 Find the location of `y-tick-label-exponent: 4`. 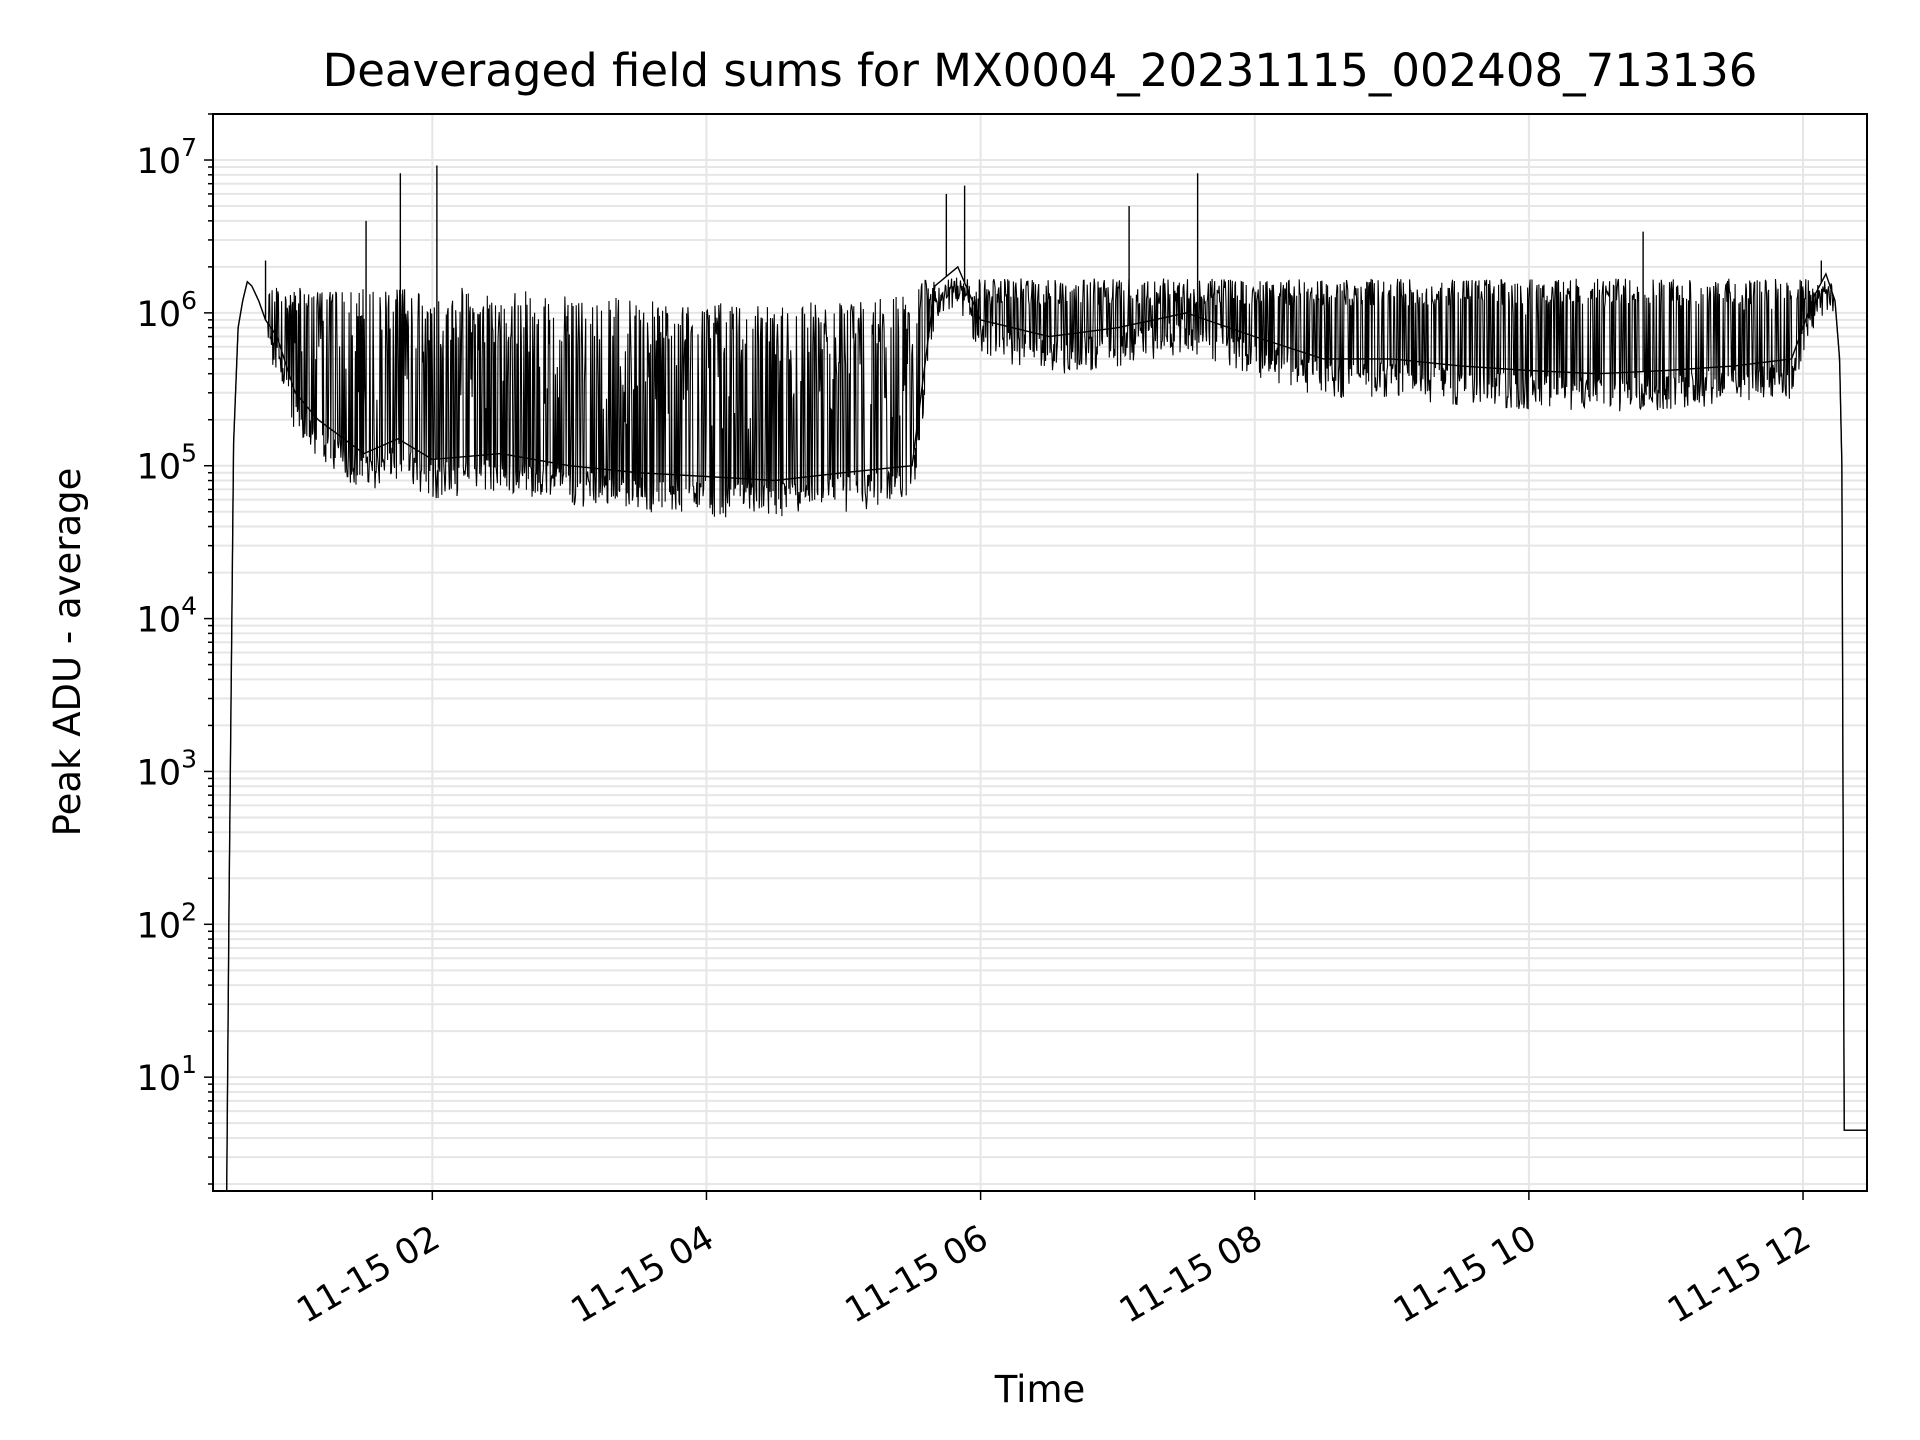

y-tick-label-exponent: 4 is located at coordinates (189, 606).